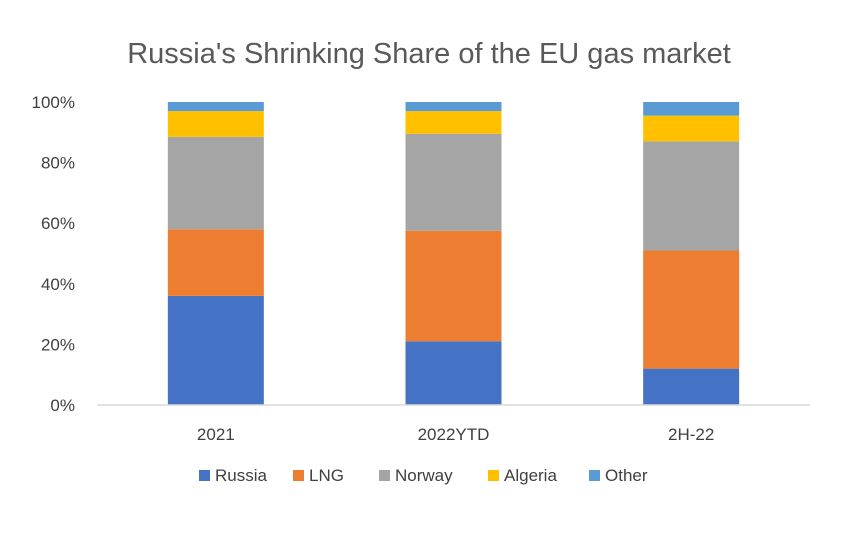  I want to click on legend-item-norway: Norway, so click(416, 475).